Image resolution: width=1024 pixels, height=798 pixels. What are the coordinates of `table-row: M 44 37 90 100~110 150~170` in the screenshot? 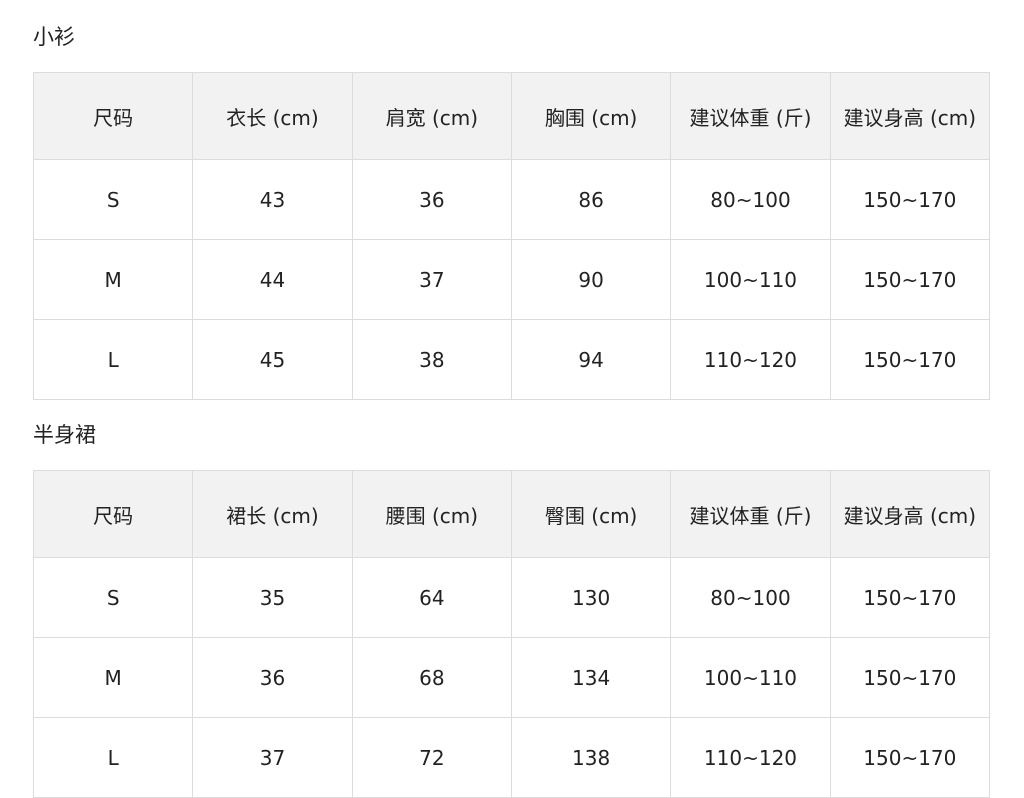 It's located at (511, 279).